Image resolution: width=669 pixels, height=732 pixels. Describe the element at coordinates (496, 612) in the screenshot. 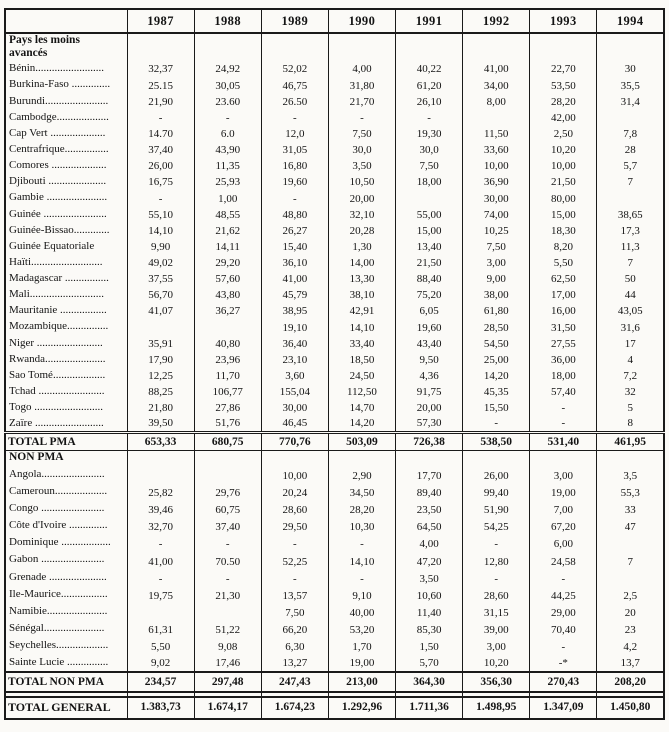

I see `value-cell: 31,15` at that location.